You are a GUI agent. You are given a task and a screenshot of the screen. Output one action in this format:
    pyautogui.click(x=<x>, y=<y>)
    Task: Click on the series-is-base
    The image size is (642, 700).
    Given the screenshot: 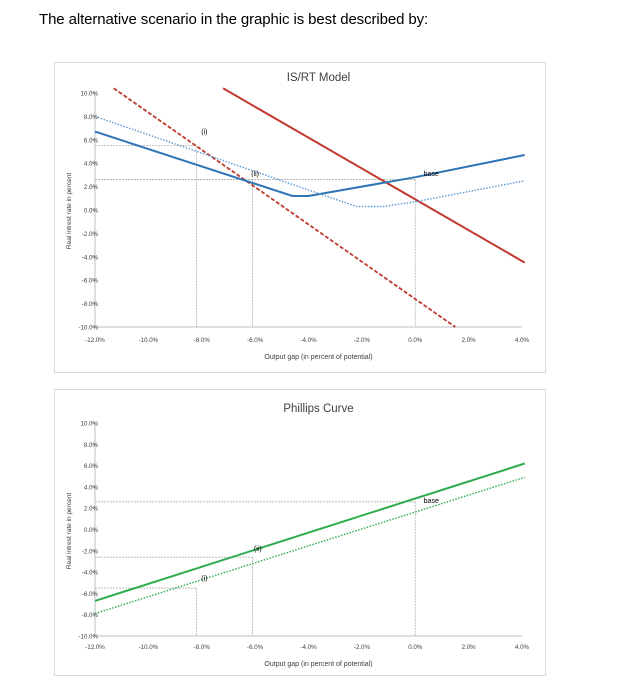 What is the action you would take?
    pyautogui.click(x=374, y=175)
    